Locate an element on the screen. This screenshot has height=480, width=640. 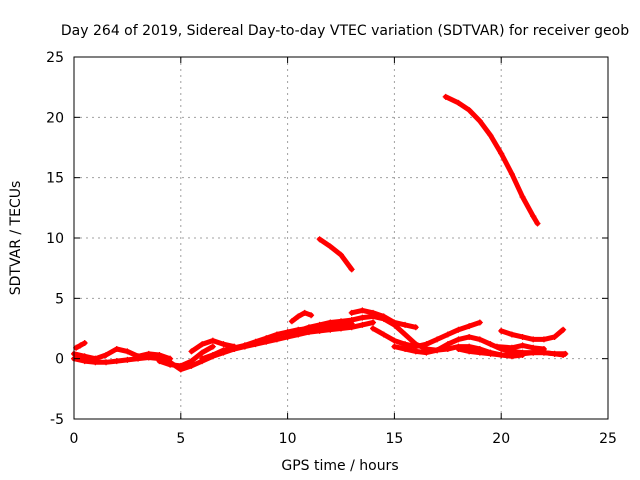
x-tick-label-4: 20 is located at coordinates (501, 439).